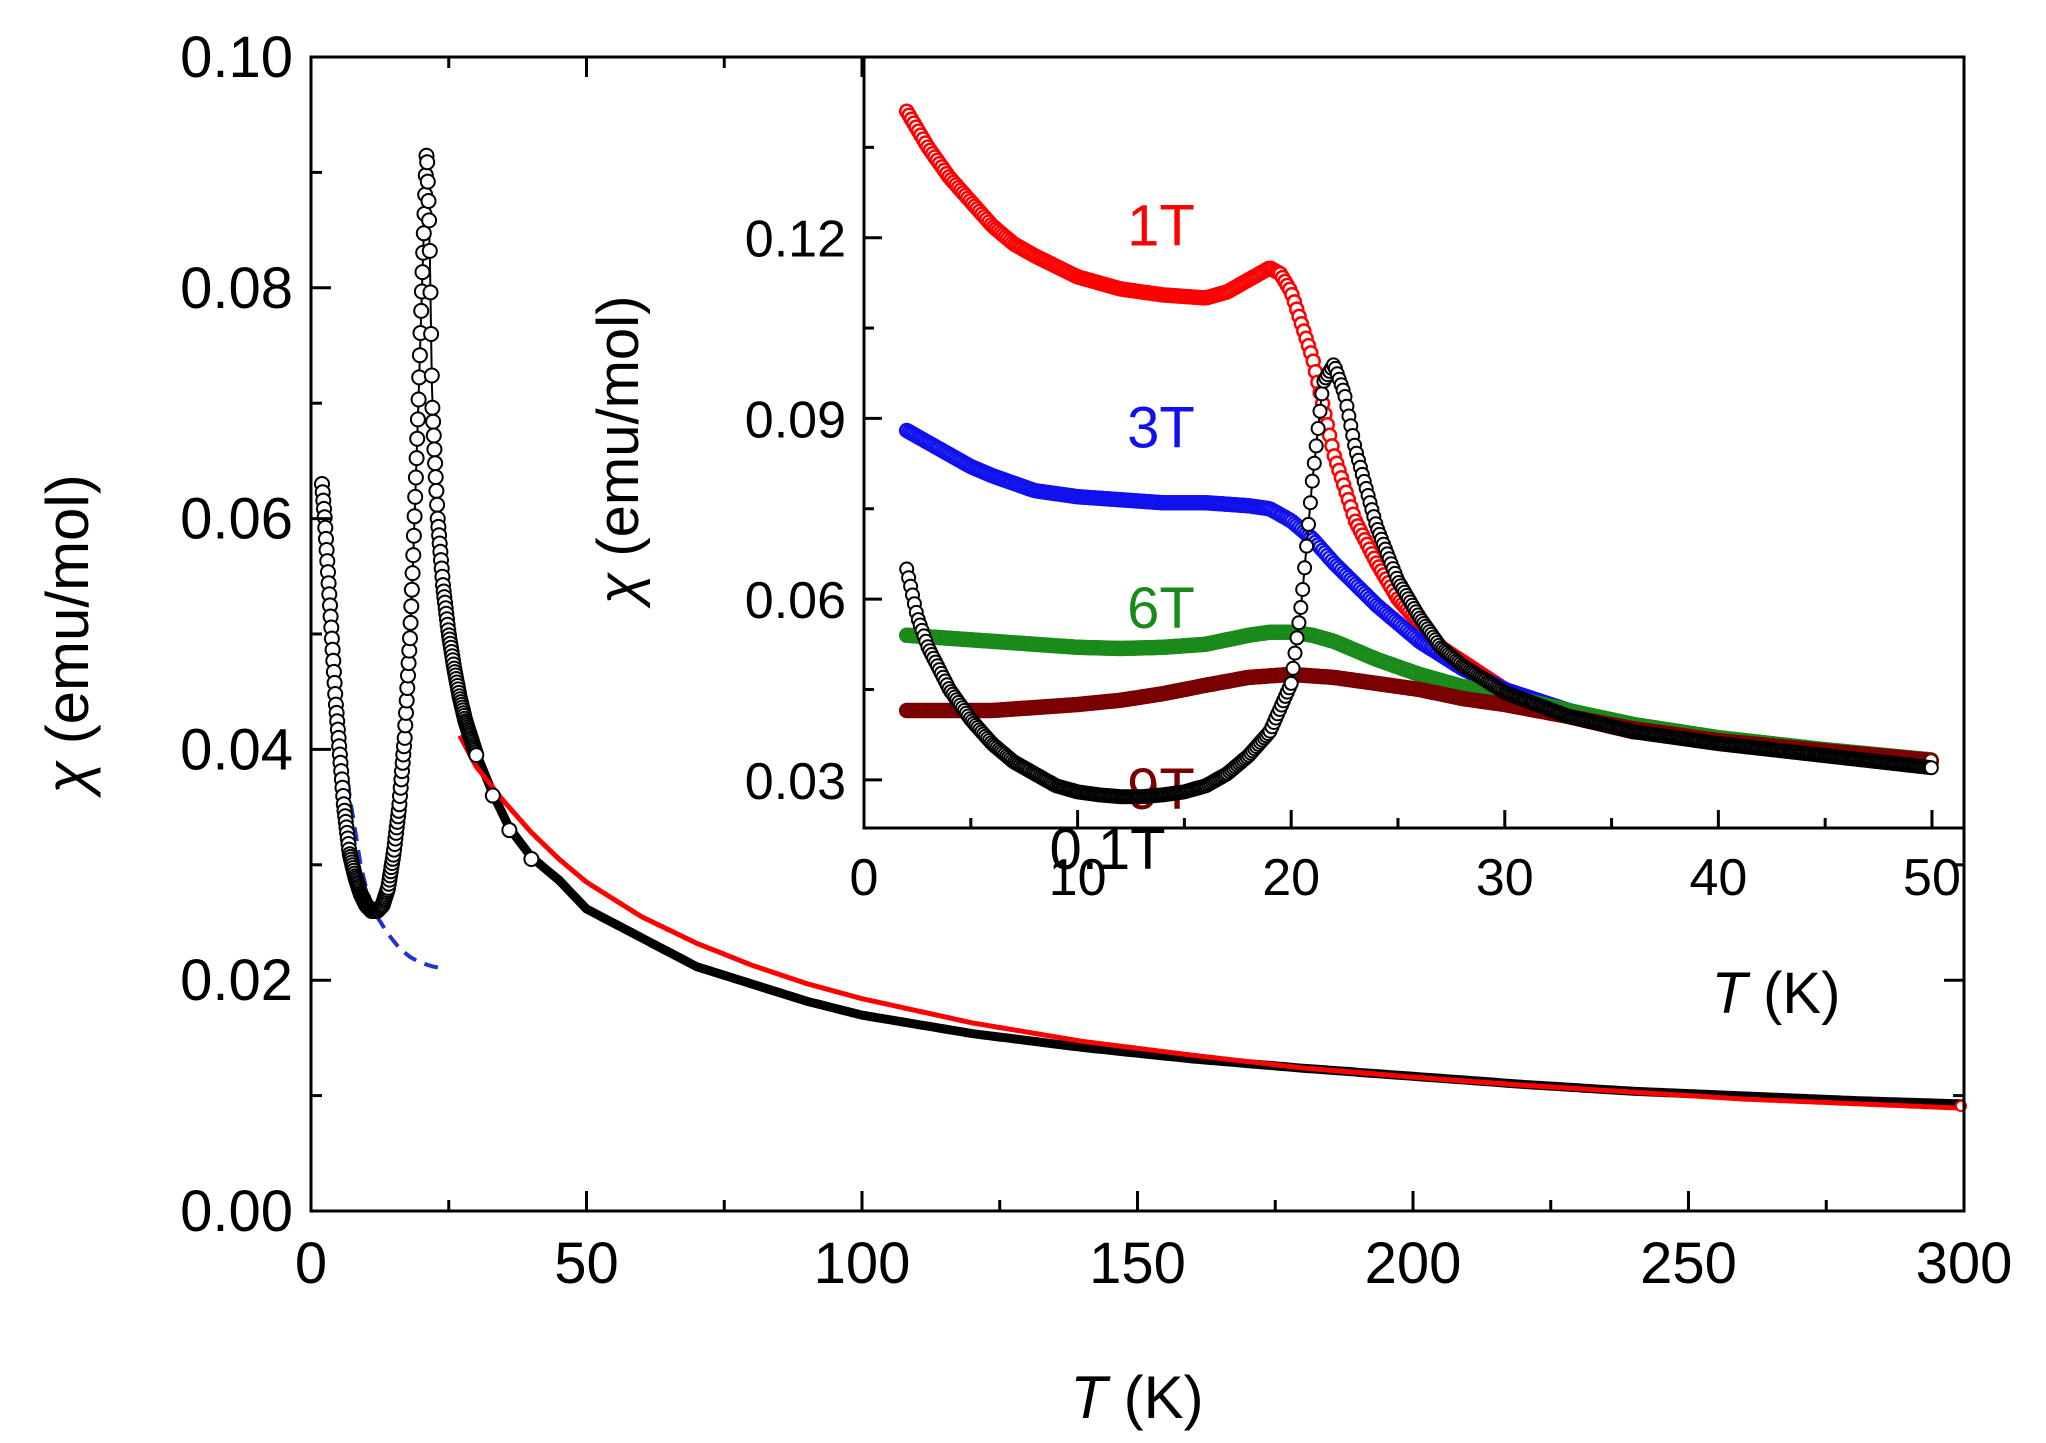  Describe the element at coordinates (1505, 878) in the screenshot. I see `inset-x-tick-label: 30` at that location.